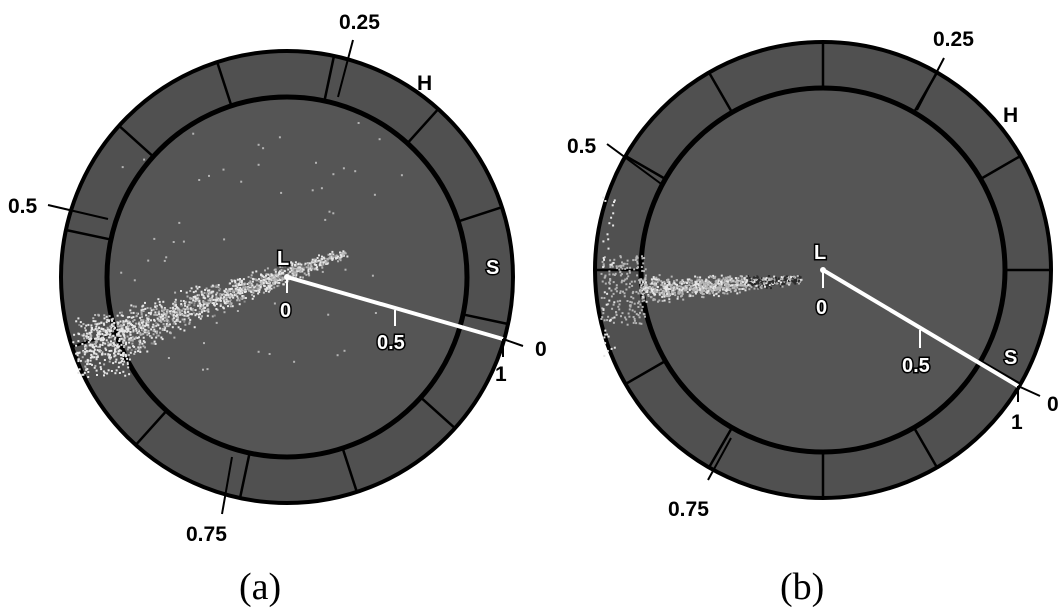 The width and height of the screenshot is (1060, 613). Describe the element at coordinates (802, 587) in the screenshot. I see `panel-b-caption: (b)` at that location.